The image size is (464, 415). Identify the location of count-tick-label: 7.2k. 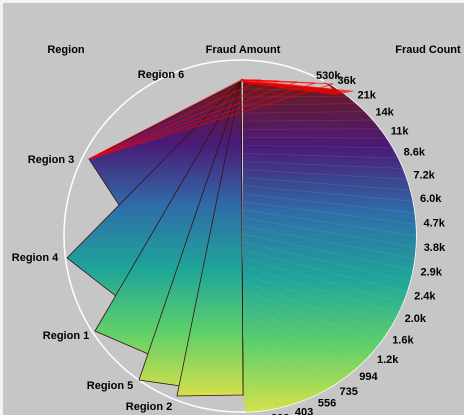
(424, 175).